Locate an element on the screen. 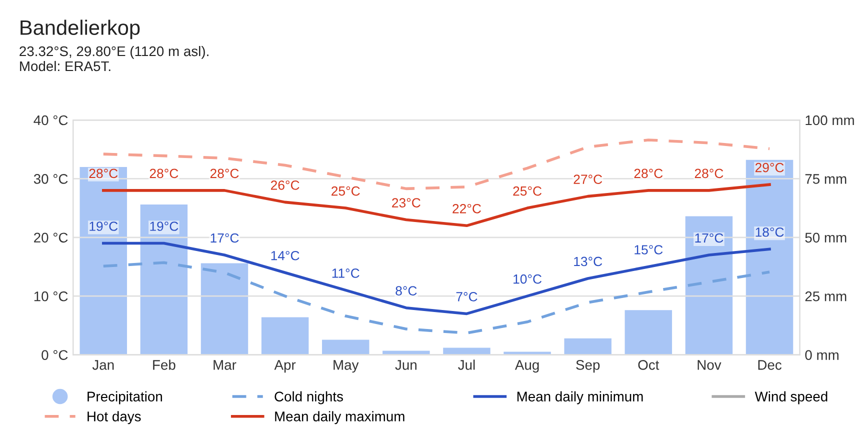  x-tick-label: Feb is located at coordinates (164, 365).